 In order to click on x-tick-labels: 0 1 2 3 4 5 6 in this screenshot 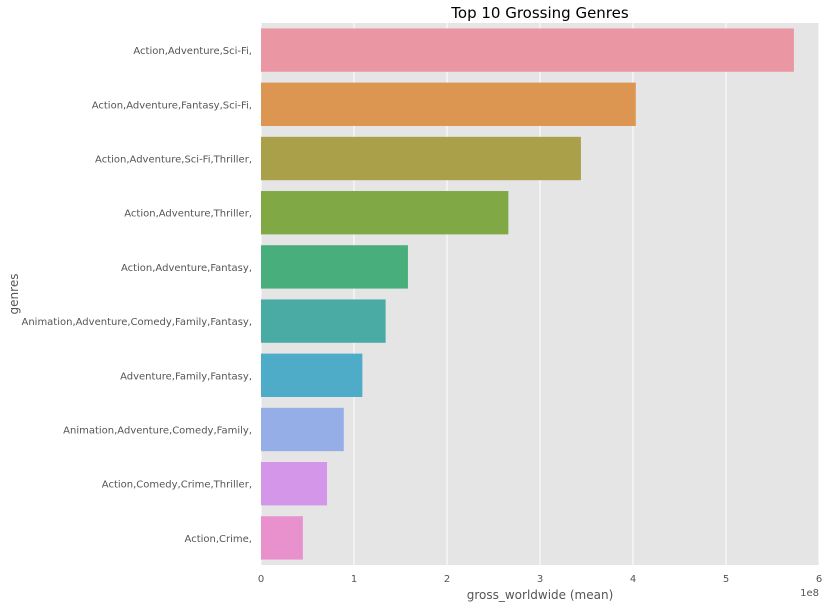, I will do `click(540, 579)`.